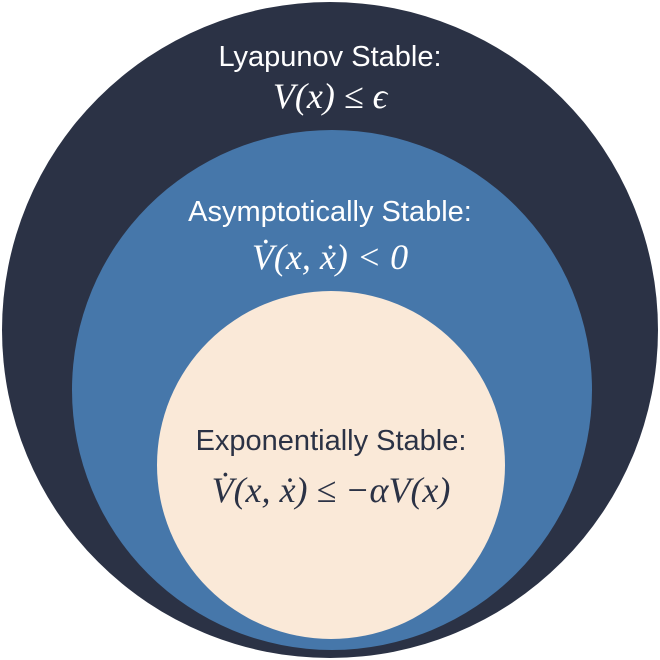 The width and height of the screenshot is (660, 660). I want to click on asymptotically-stable-condition: V̇(x, ẋ) < 0, so click(330, 257).